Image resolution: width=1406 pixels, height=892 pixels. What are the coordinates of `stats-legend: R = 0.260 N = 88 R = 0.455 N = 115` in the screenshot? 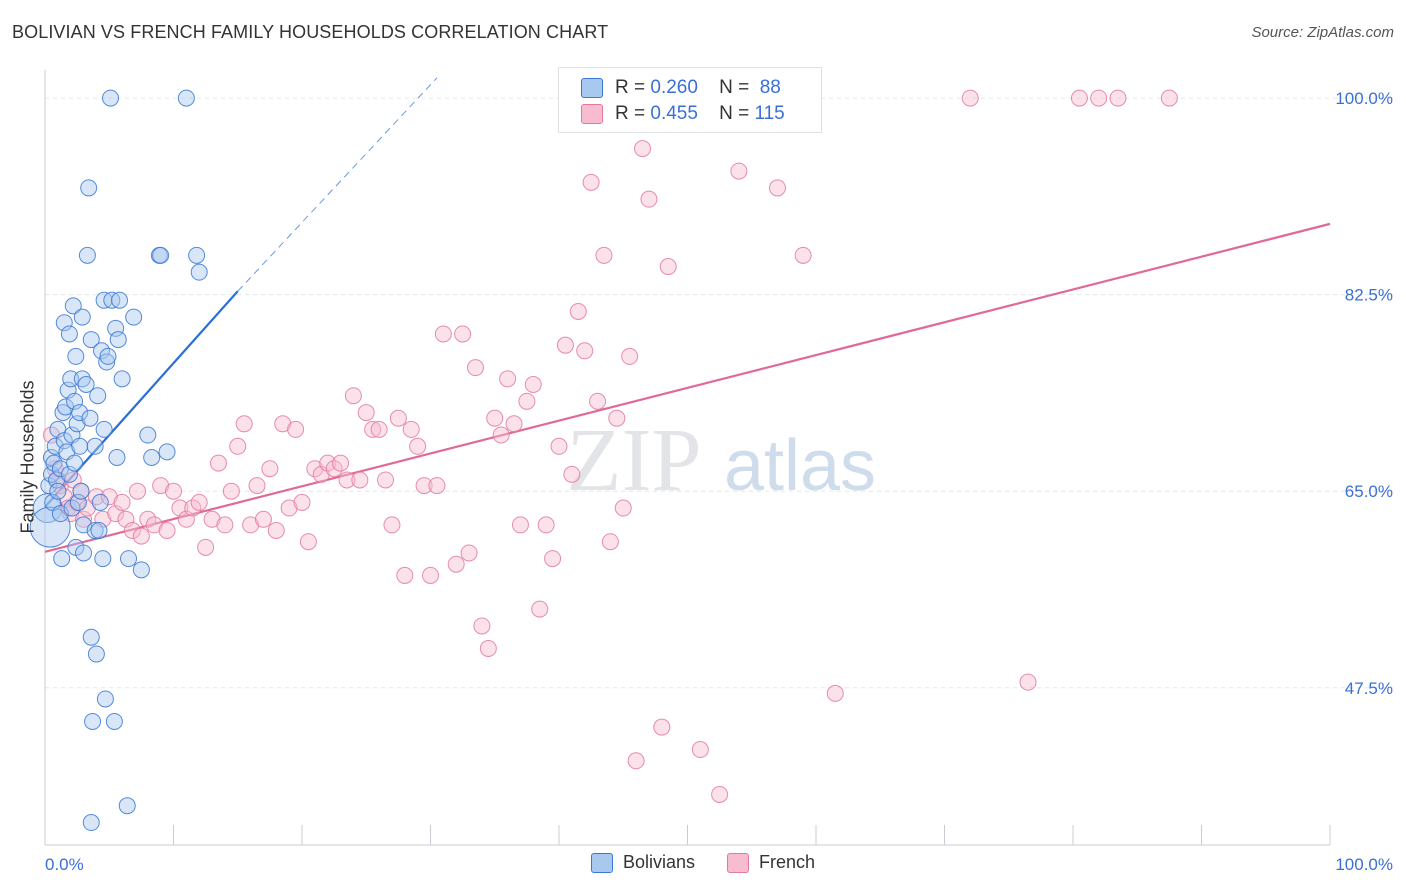 It's located at (690, 100).